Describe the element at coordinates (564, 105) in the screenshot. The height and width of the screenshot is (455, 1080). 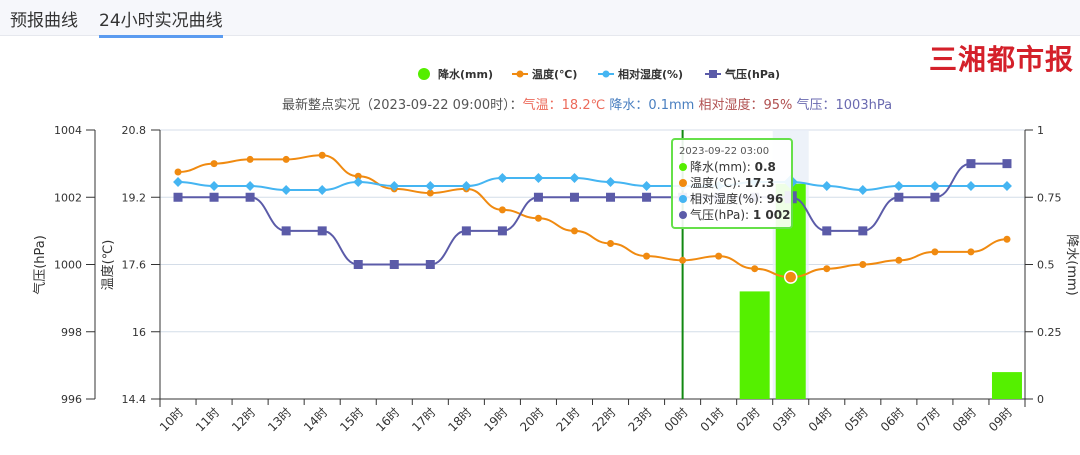
I see `subtitle-temp: 气温：18.2℃` at that location.